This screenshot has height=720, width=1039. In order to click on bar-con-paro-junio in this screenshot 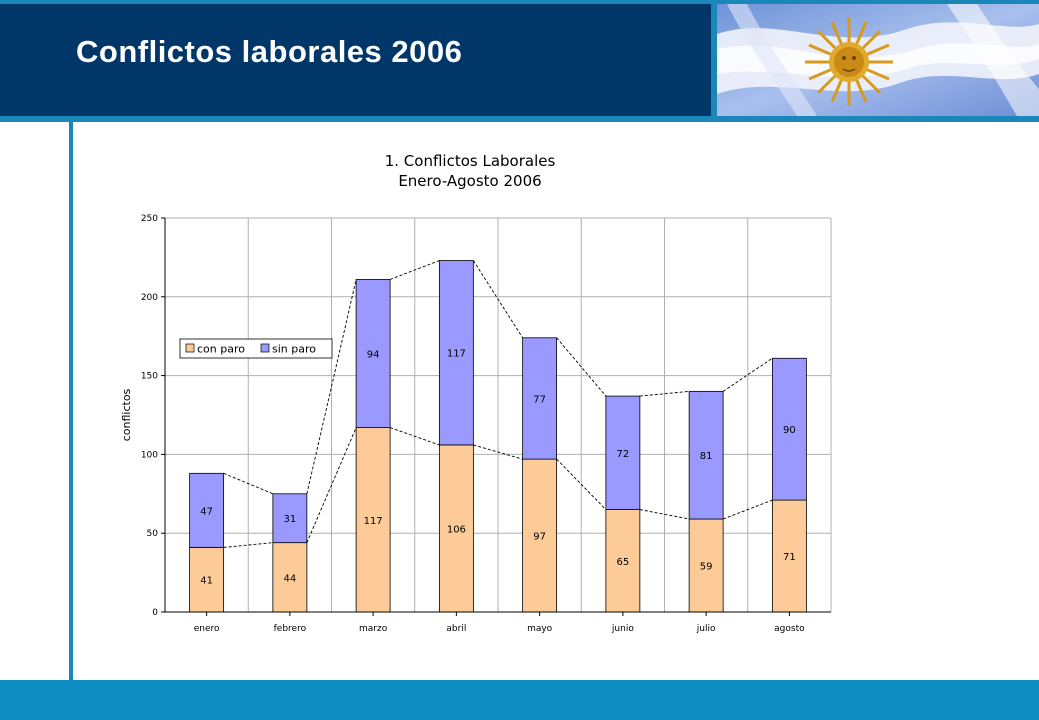, I will do `click(623, 561)`.